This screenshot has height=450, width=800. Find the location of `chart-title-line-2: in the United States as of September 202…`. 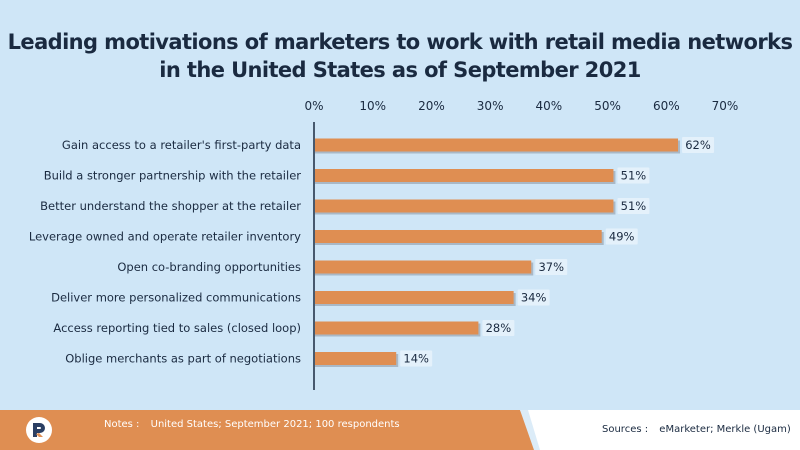

chart-title-line-2: in the United States as of September 202… is located at coordinates (400, 70).